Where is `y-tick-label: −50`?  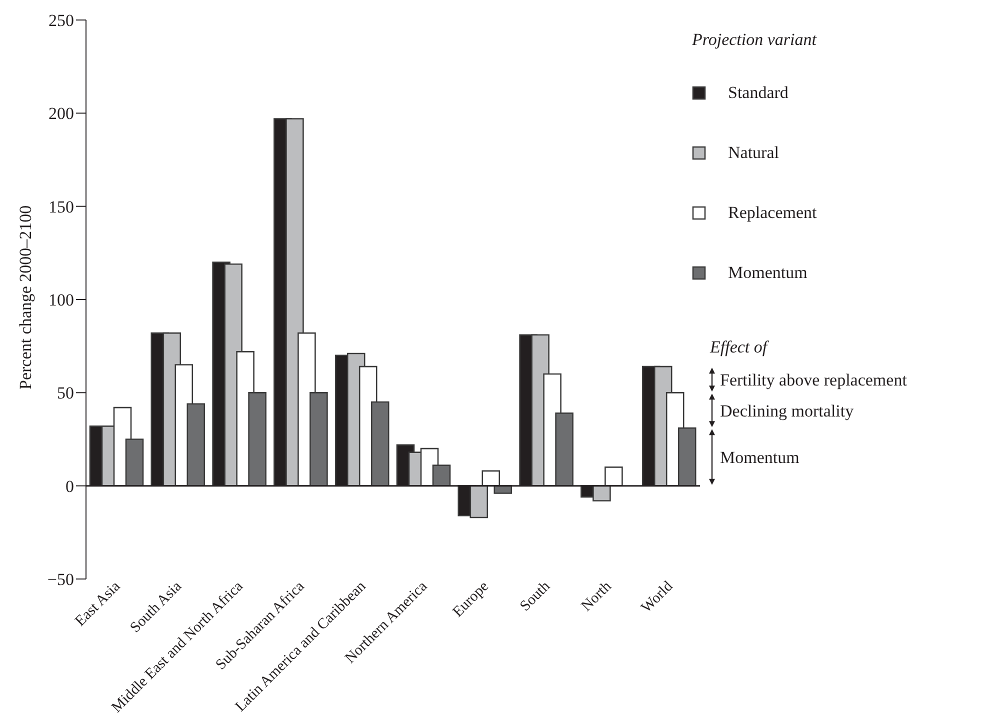 y-tick-label: −50 is located at coordinates (60, 580).